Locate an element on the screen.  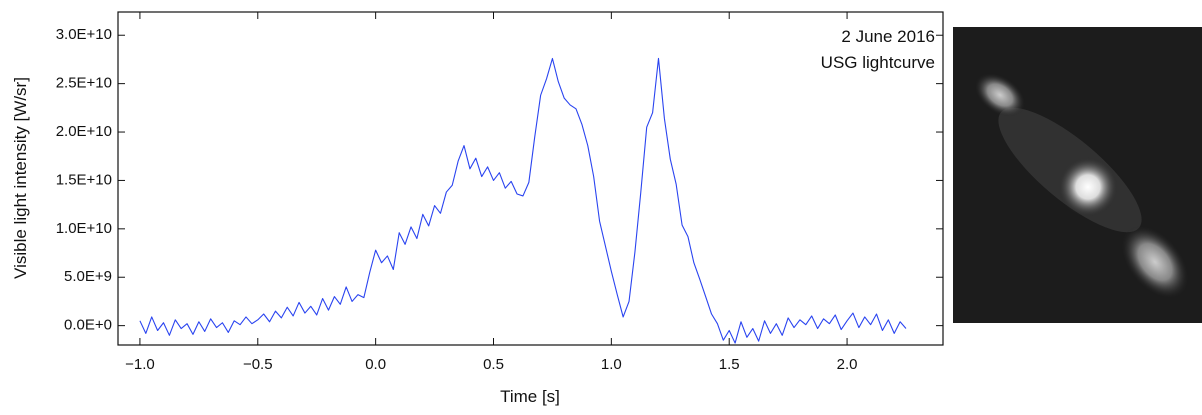
x-axis-label: Time [s] is located at coordinates (530, 396).